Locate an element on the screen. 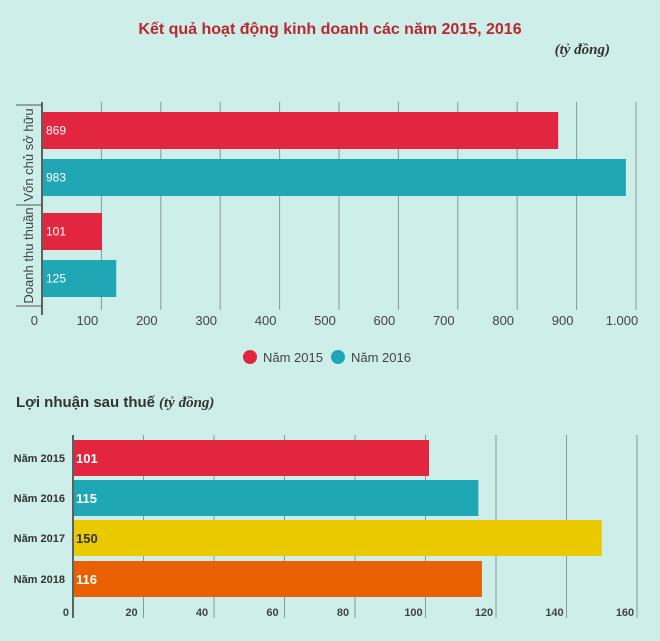  bar-value-label: 983 is located at coordinates (56, 178).